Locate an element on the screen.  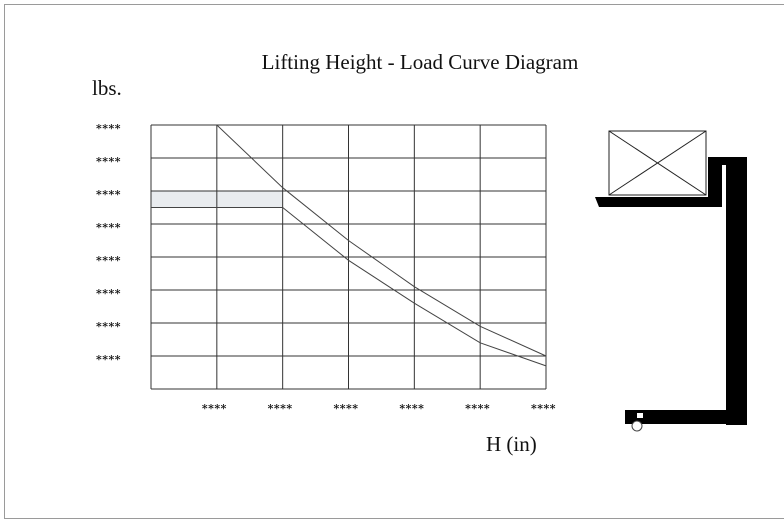
forklift-wheel is located at coordinates (637, 426).